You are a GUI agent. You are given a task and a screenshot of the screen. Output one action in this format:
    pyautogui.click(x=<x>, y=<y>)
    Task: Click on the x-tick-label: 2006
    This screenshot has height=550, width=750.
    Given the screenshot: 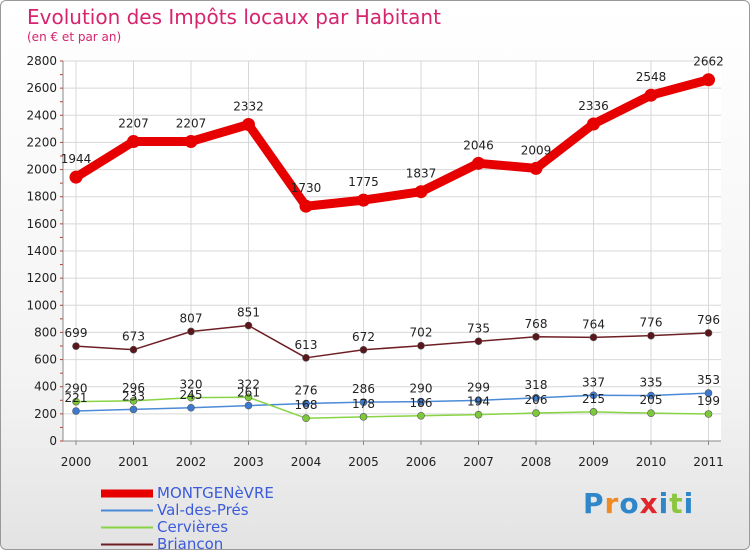 What is the action you would take?
    pyautogui.click(x=421, y=462)
    